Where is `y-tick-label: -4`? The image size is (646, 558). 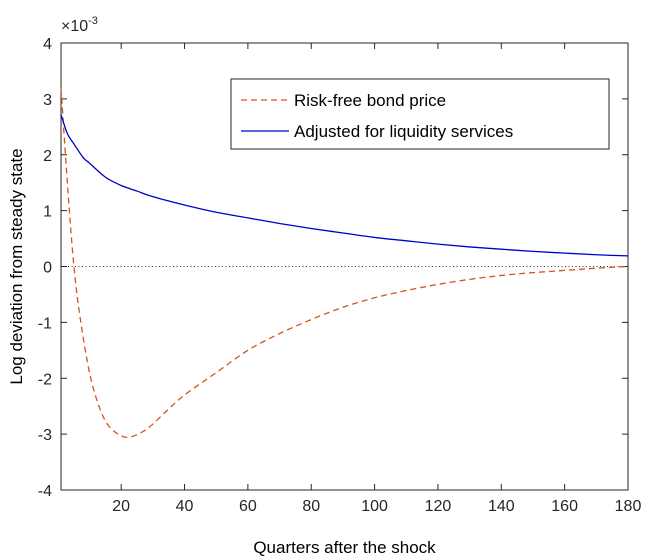 y-tick-label: -4 is located at coordinates (45, 491).